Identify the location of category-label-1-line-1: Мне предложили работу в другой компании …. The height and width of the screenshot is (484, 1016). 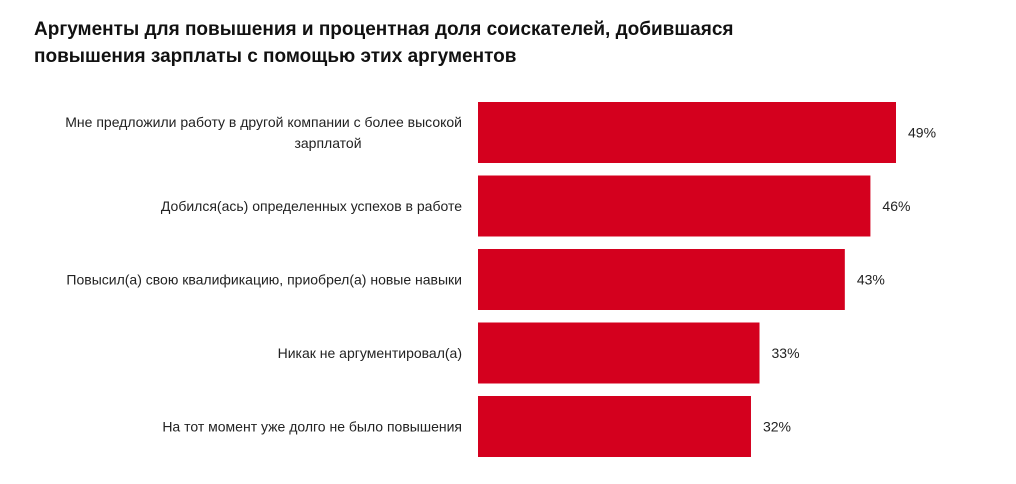
(263, 122).